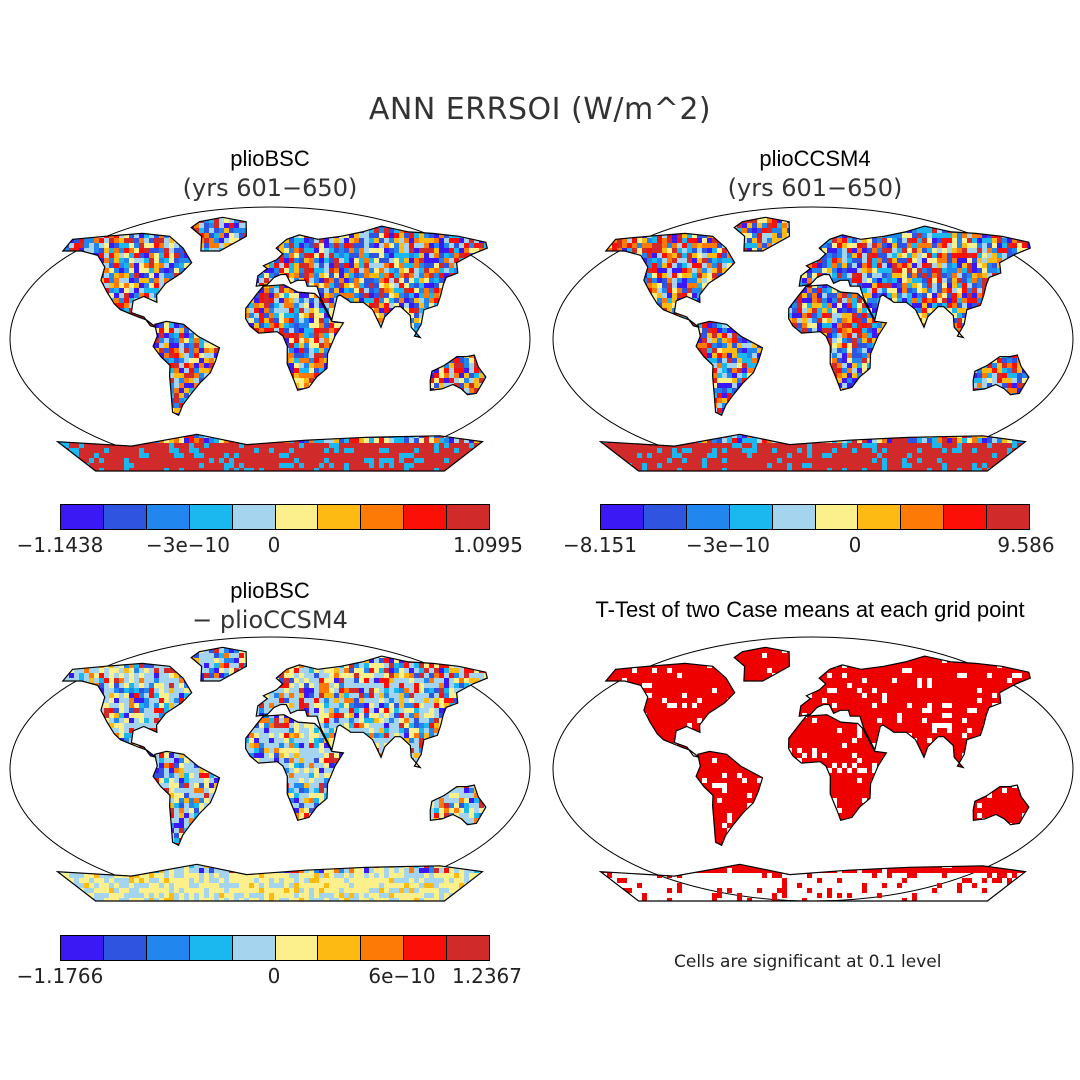 The height and width of the screenshot is (1080, 1080). I want to click on panel-3-map, so click(270, 769).